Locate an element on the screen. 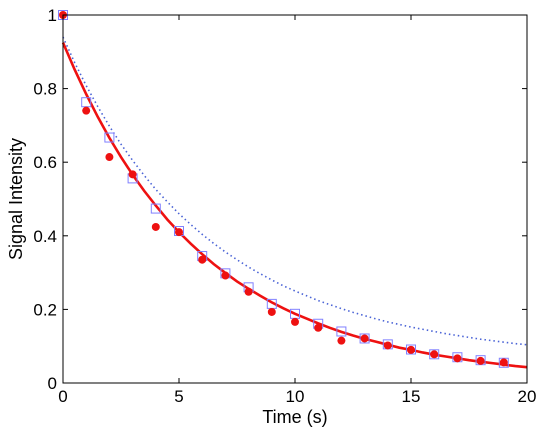 This screenshot has height=433, width=545. x-tick-label: 20 is located at coordinates (527, 396).